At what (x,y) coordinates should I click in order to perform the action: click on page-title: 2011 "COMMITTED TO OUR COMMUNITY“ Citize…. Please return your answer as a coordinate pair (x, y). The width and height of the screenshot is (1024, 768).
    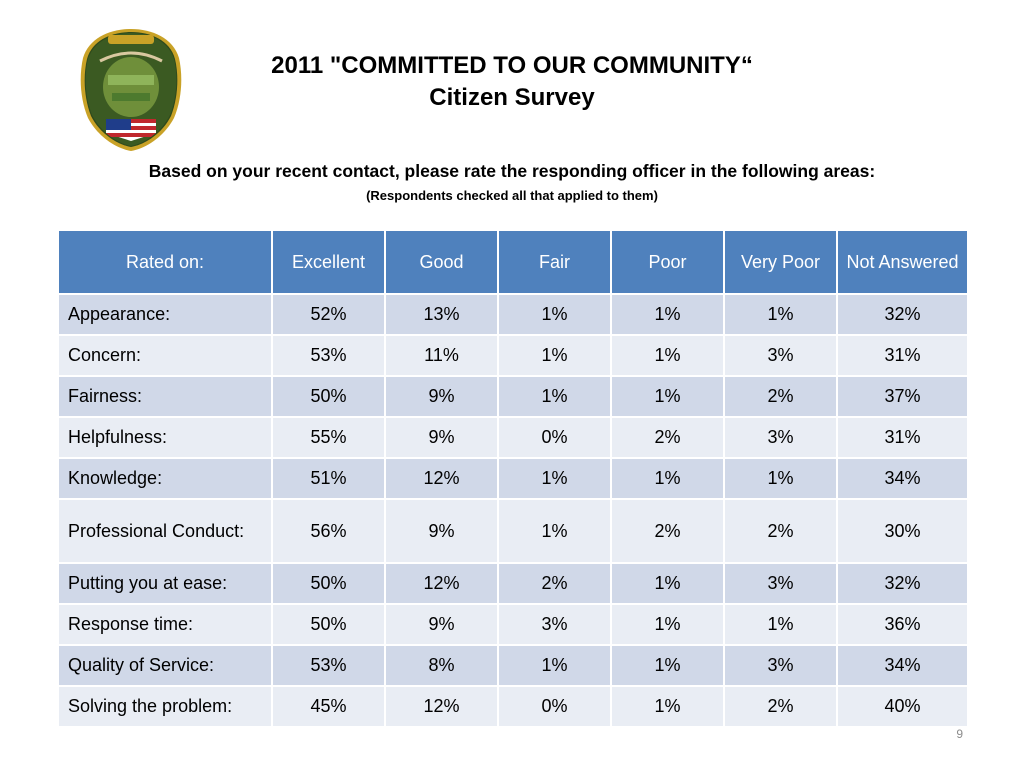
    Looking at the image, I should click on (512, 82).